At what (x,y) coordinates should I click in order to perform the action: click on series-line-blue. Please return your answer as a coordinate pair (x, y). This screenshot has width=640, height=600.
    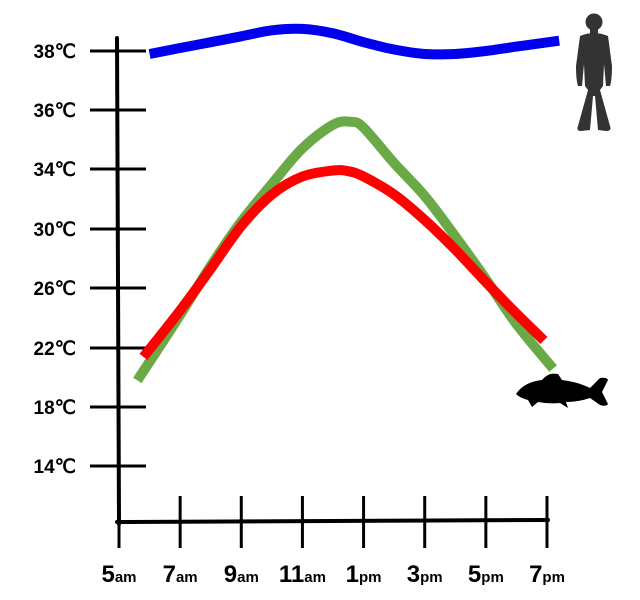
    Looking at the image, I should click on (354, 41).